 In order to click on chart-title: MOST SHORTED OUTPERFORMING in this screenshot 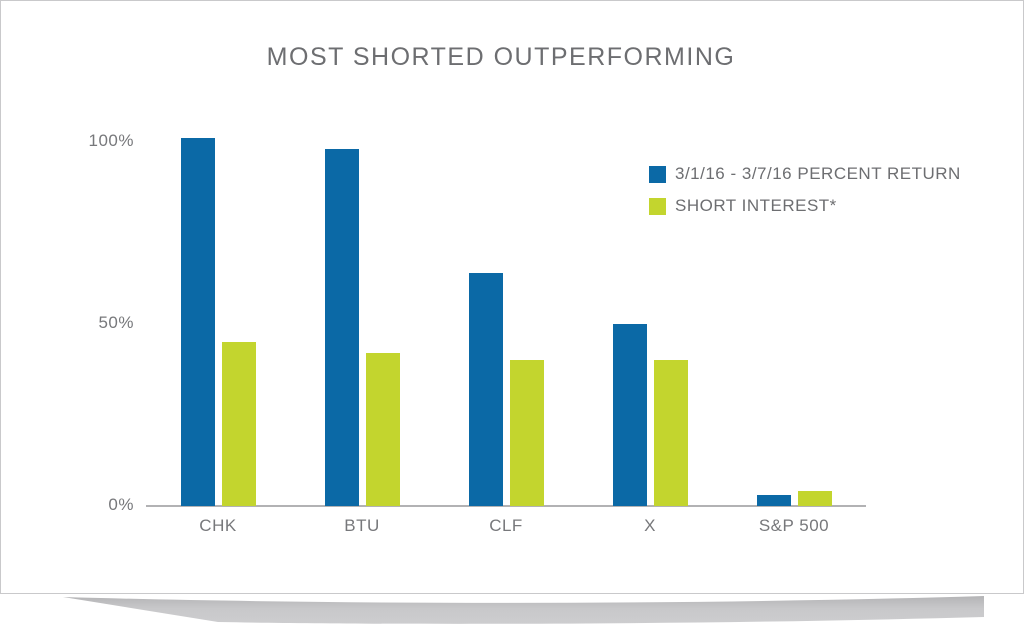, I will do `click(501, 57)`.